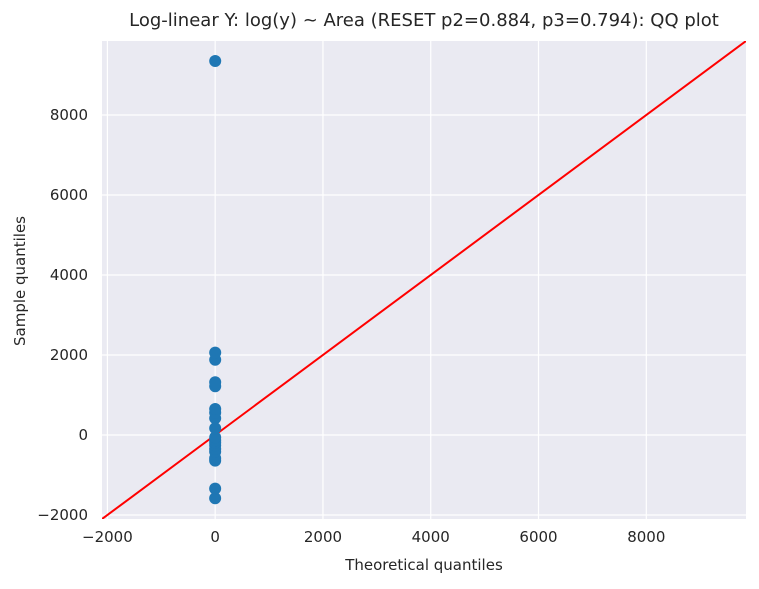 Image resolution: width=759 pixels, height=589 pixels. What do you see at coordinates (538, 537) in the screenshot?
I see `x-tick-label: 6000` at bounding box center [538, 537].